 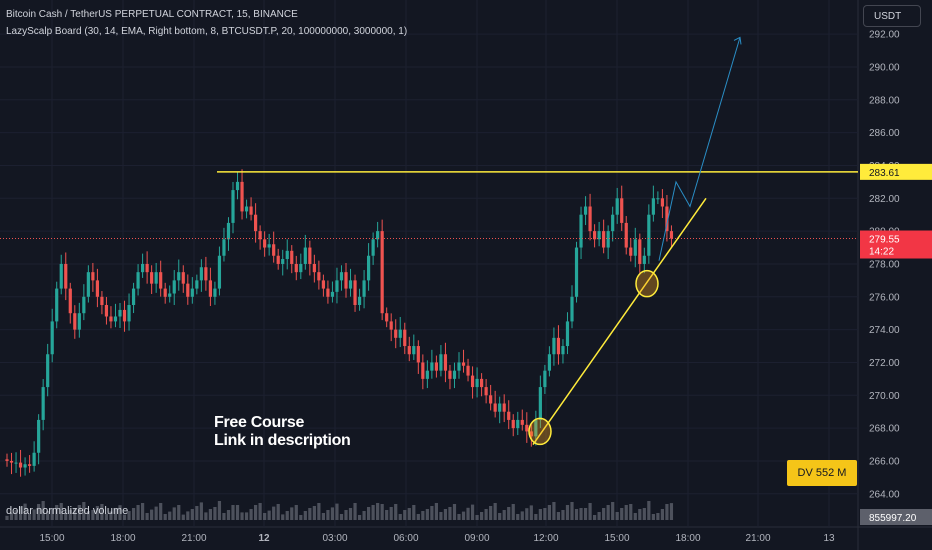 I want to click on currency-button: USDT, so click(x=892, y=16).